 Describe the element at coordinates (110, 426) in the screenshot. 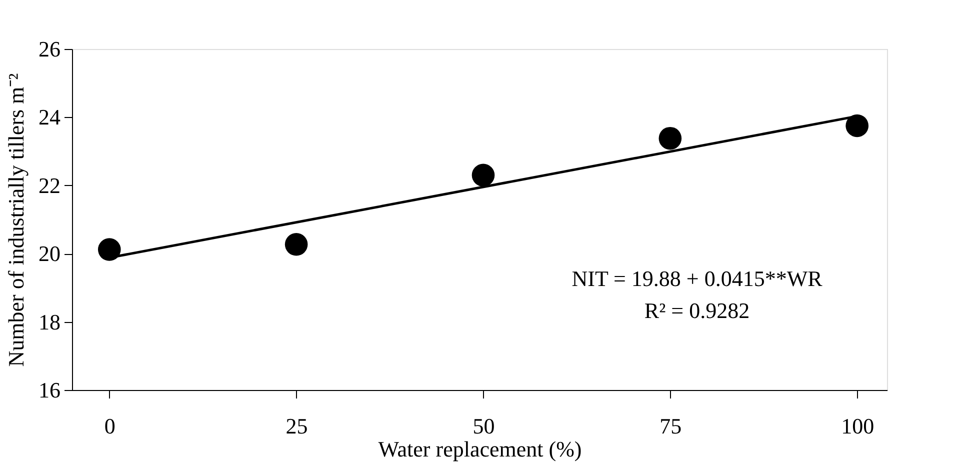

I see `x-tick-label: 0` at that location.